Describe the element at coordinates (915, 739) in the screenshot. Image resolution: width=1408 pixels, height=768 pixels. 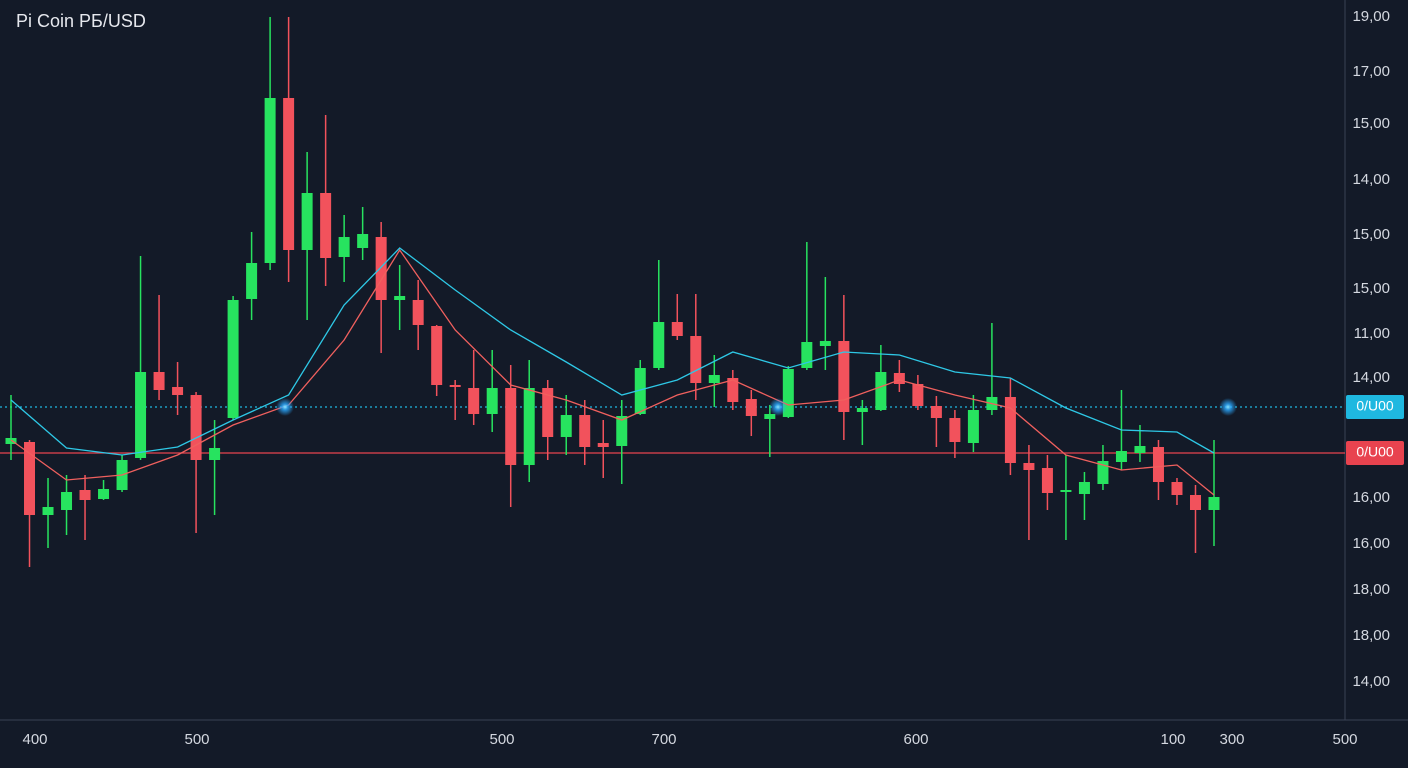
I see `x-axis-label: 600` at that location.